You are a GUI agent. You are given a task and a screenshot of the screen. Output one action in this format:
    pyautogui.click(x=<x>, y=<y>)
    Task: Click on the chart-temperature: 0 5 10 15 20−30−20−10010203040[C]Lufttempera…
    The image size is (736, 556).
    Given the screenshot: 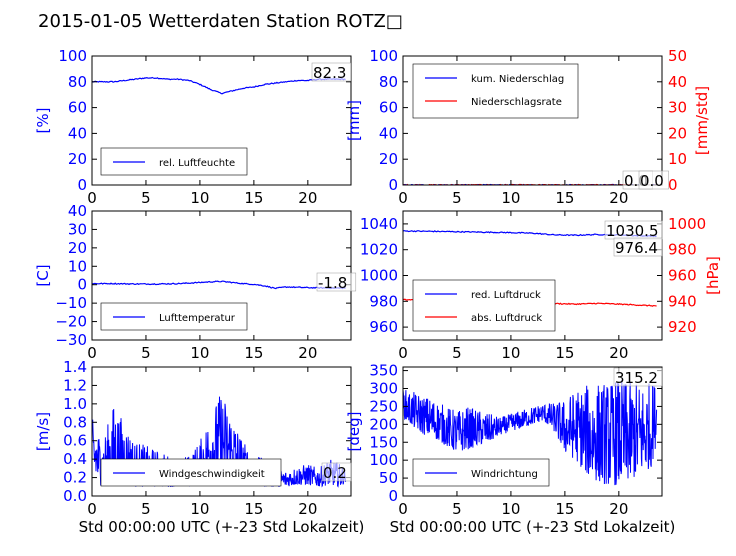 What is the action you would take?
    pyautogui.click(x=195, y=282)
    